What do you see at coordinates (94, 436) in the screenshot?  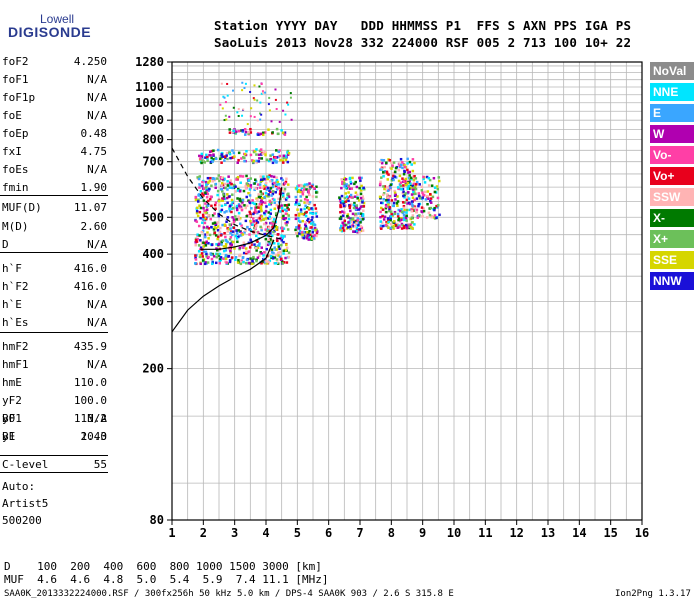 I see `param-value: 1.43` at bounding box center [94, 436].